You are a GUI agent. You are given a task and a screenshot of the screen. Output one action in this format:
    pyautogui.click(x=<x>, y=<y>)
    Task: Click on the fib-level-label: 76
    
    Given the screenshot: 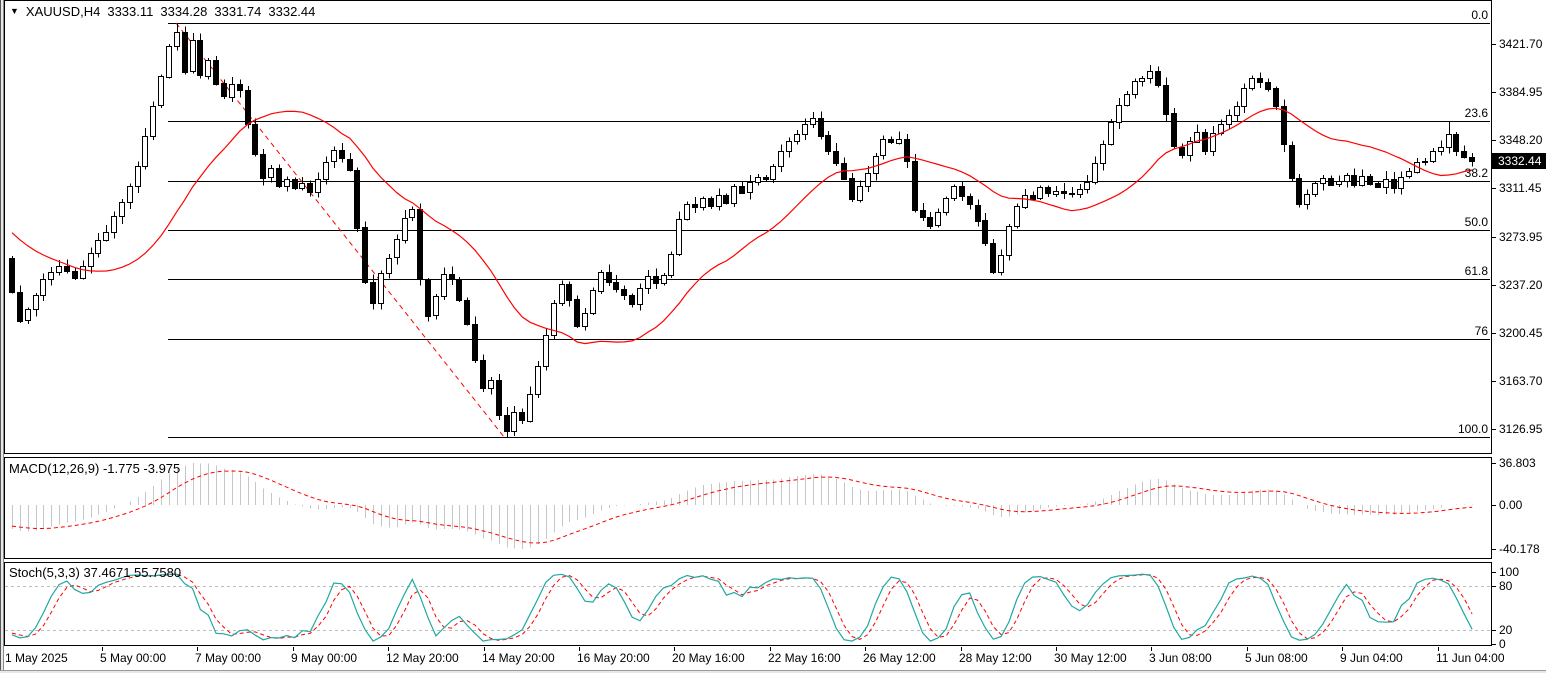 What is the action you would take?
    pyautogui.click(x=1481, y=331)
    